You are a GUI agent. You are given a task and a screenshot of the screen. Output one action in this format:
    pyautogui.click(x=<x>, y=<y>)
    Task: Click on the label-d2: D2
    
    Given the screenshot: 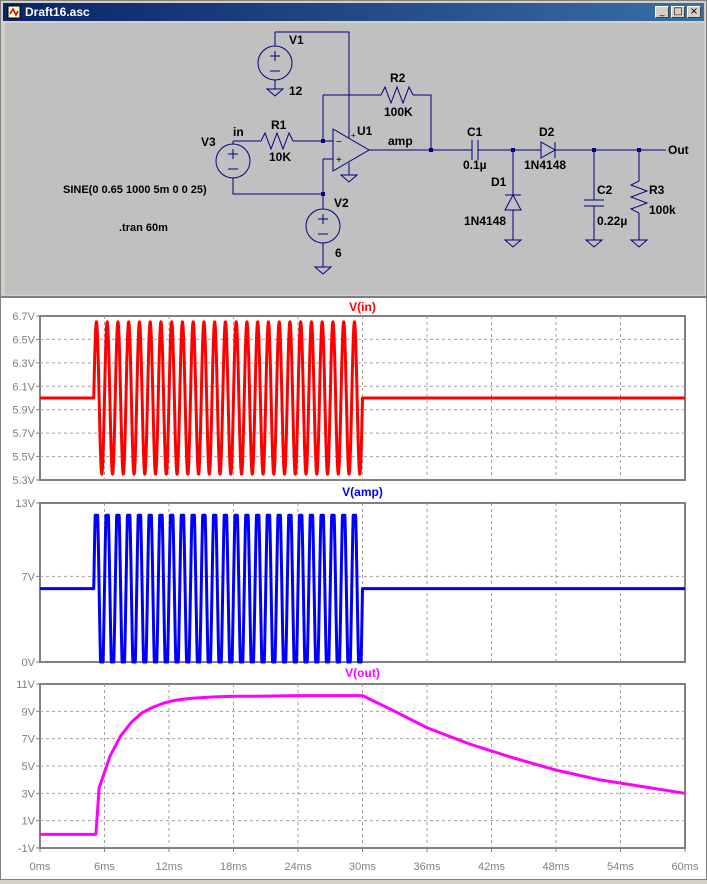 What is the action you would take?
    pyautogui.click(x=547, y=132)
    